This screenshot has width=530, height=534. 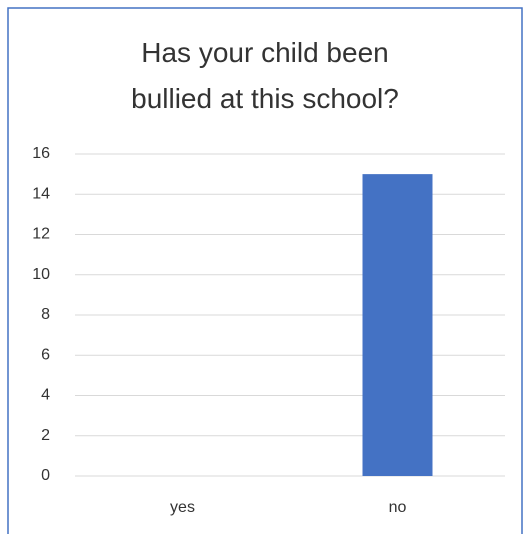 I want to click on x-tick-label: no, so click(x=398, y=507).